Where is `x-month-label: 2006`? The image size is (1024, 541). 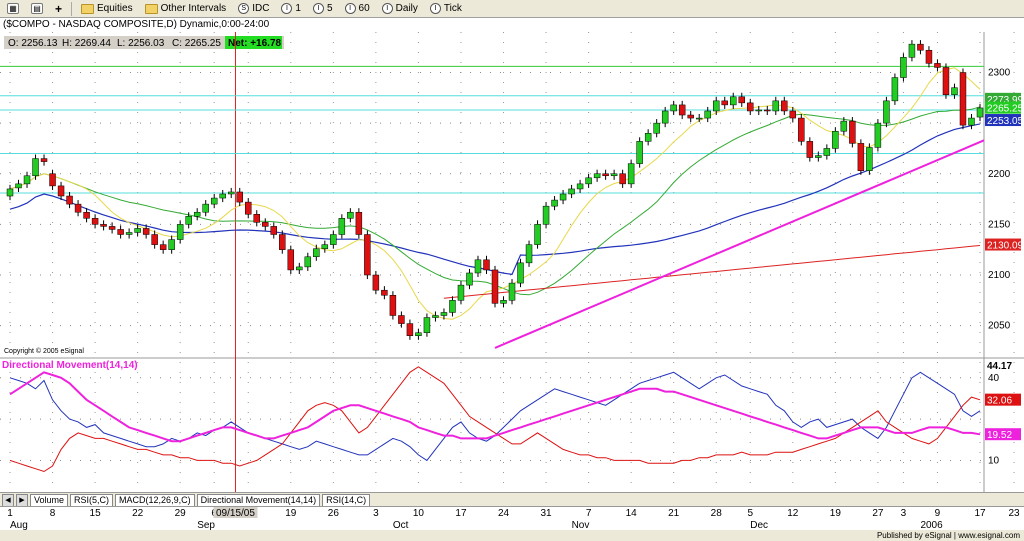 x-month-label: 2006 is located at coordinates (931, 525).